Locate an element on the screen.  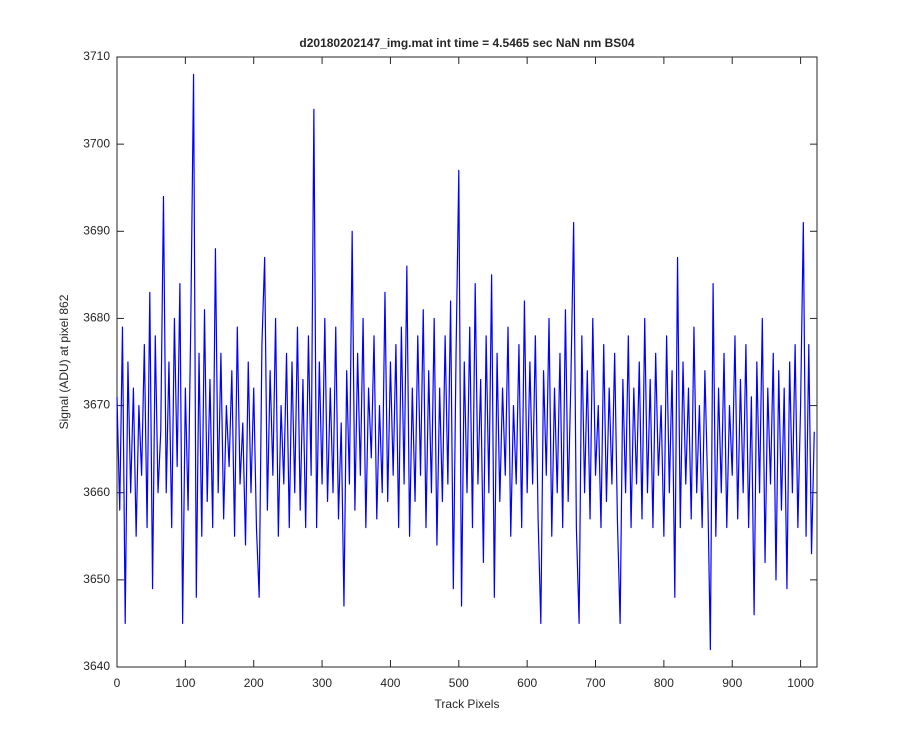
y-tick-label: 3660 is located at coordinates (96, 492).